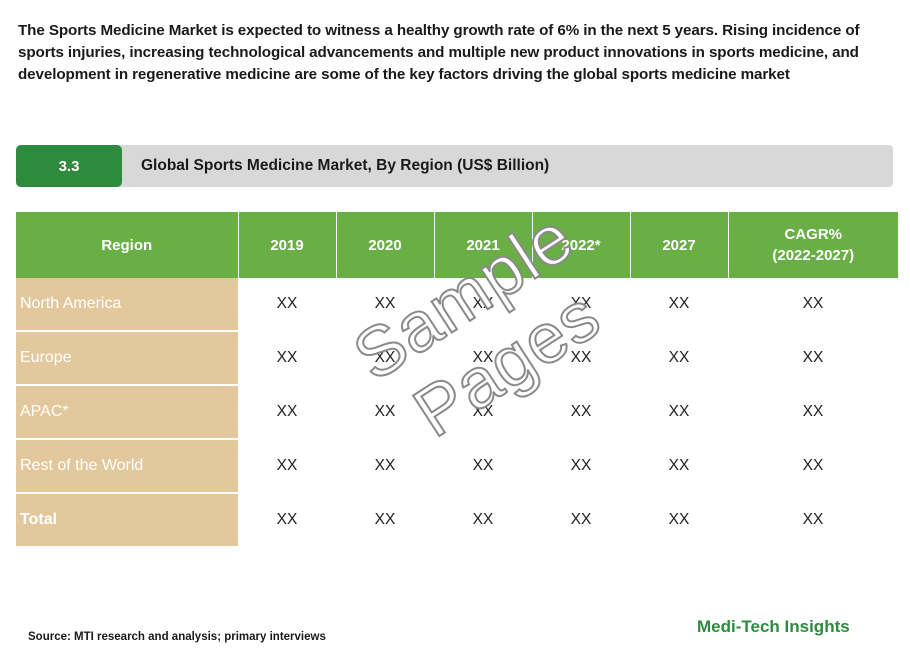 The height and width of the screenshot is (652, 910). What do you see at coordinates (385, 245) in the screenshot?
I see `header-2020: 2020` at bounding box center [385, 245].